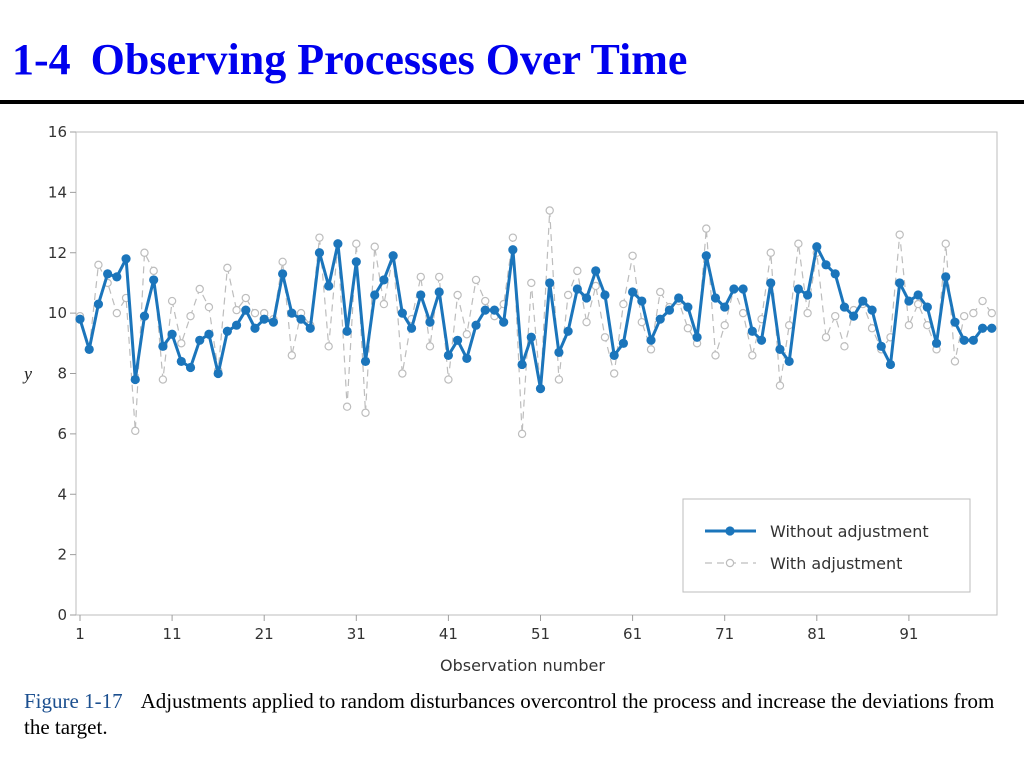 This screenshot has height=768, width=1024. Describe the element at coordinates (57, 313) in the screenshot. I see `y-tick-label: 10` at that location.